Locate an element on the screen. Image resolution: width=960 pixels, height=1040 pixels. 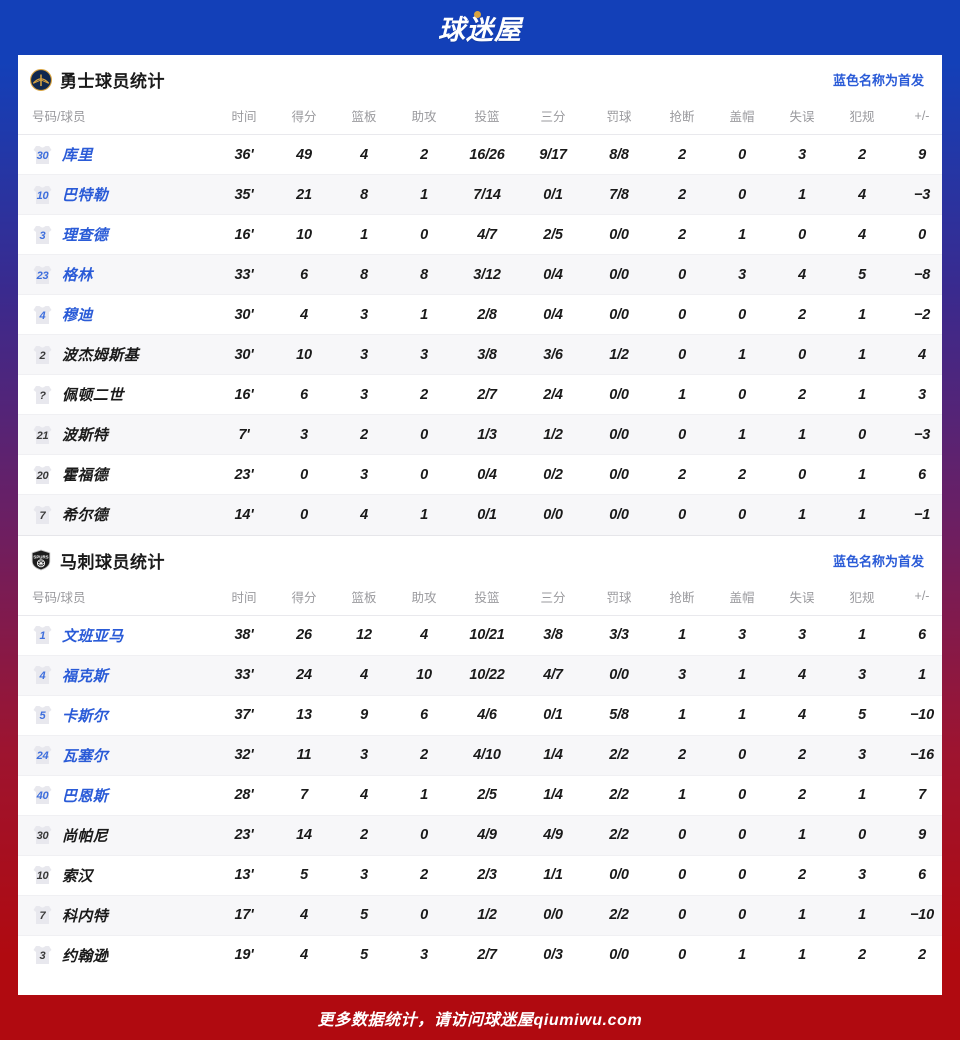
player-cell: 30 尚帕尼 is located at coordinates (116, 834).